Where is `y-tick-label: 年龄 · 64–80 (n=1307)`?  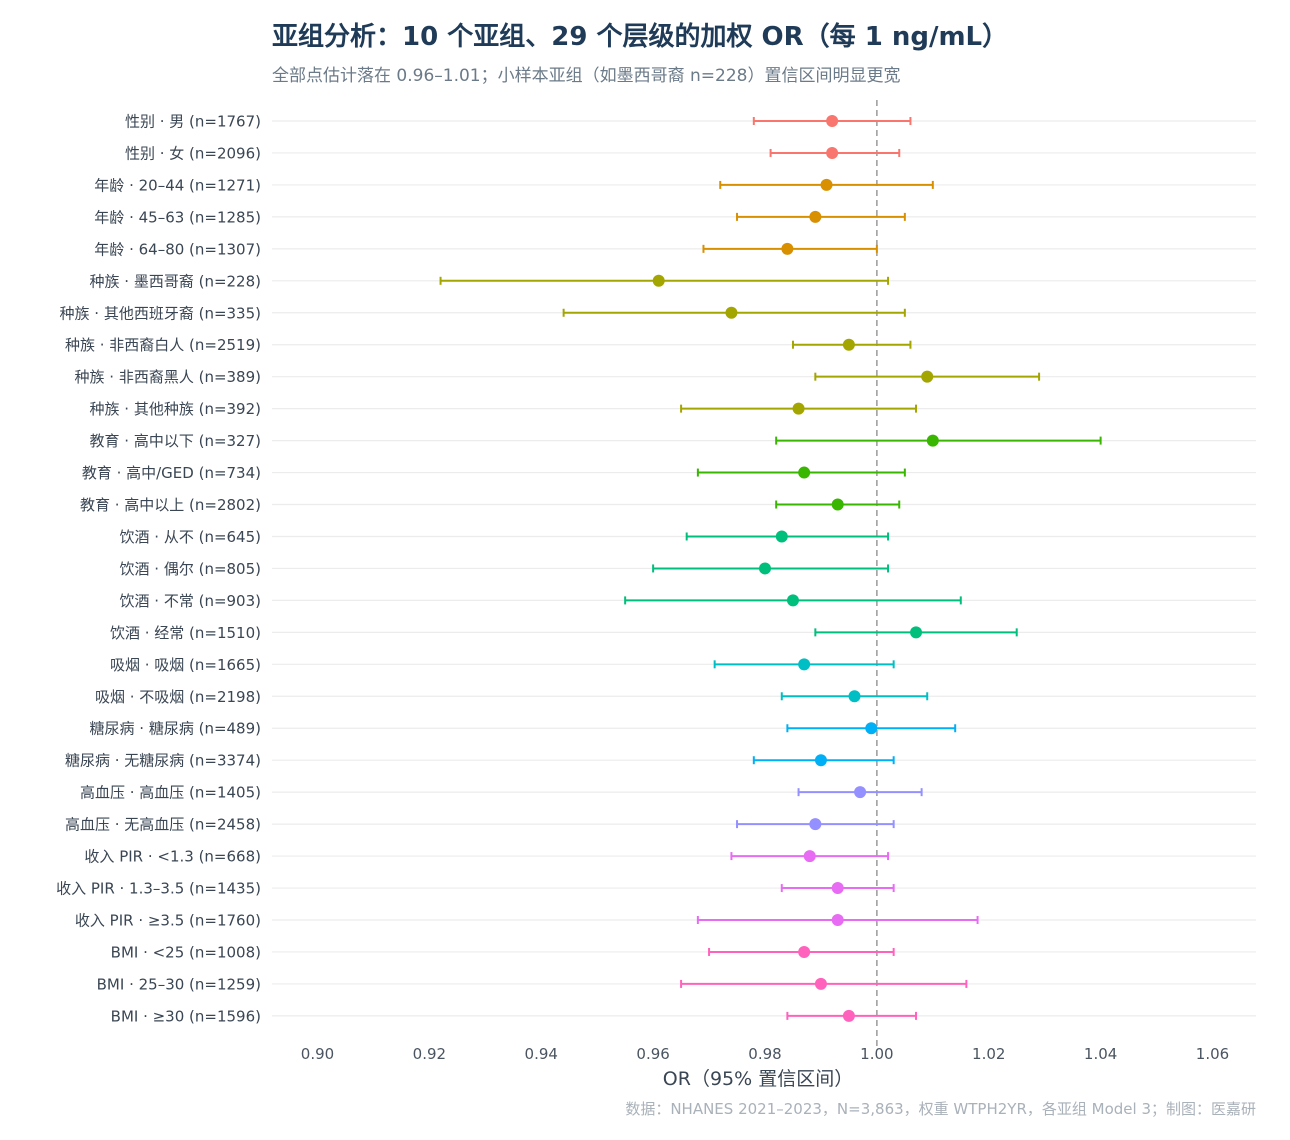 y-tick-label: 年龄 · 64–80 (n=1307) is located at coordinates (177, 249).